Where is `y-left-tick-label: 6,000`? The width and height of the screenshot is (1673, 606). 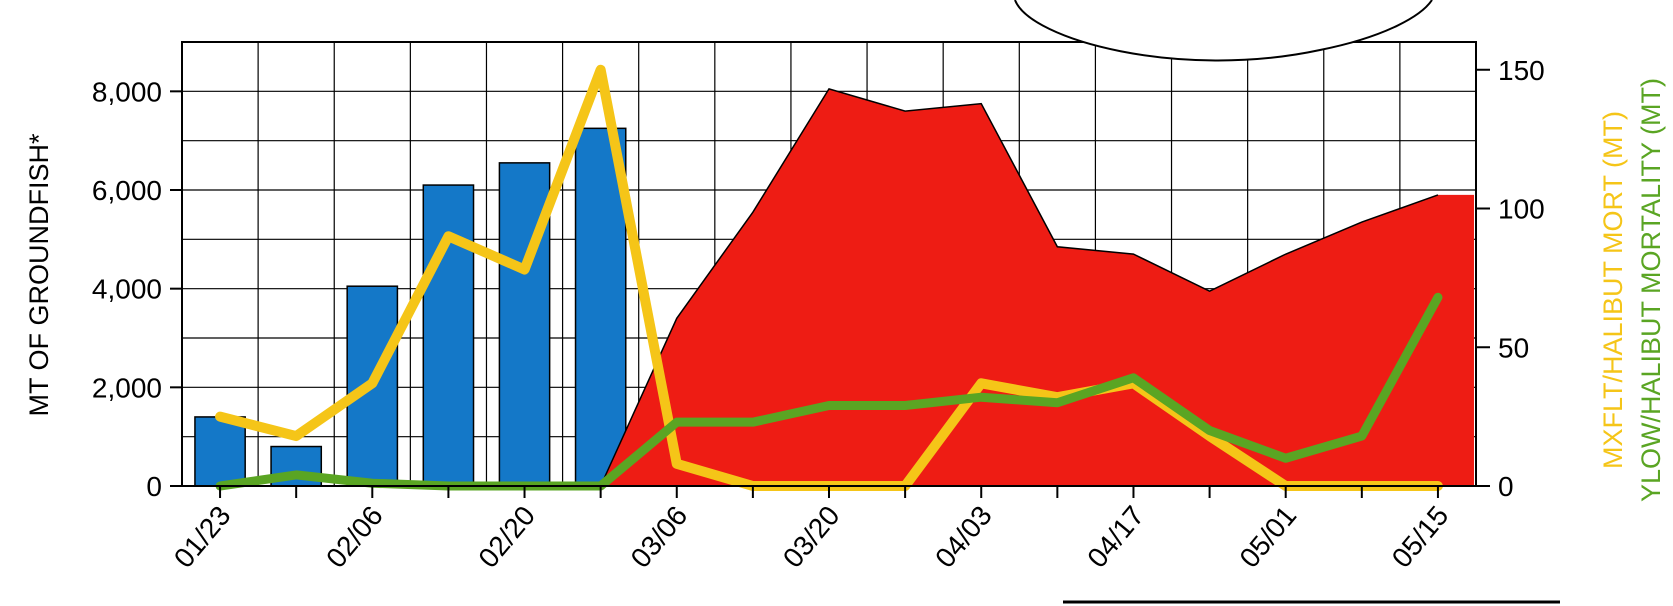
y-left-tick-label: 6,000 is located at coordinates (127, 190).